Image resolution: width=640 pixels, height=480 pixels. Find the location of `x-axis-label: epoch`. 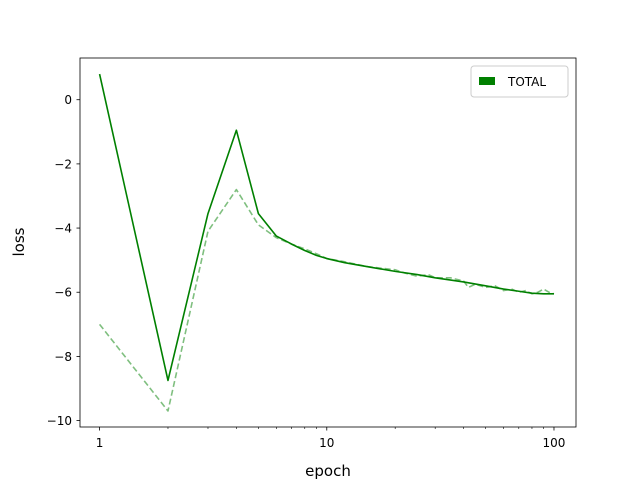

x-axis-label: epoch is located at coordinates (328, 471).